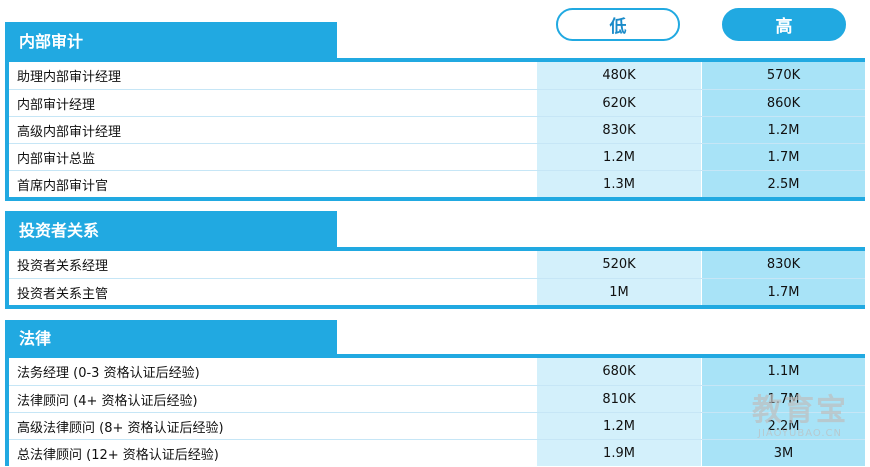 Image resolution: width=870 pixels, height=467 pixels. I want to click on table-row: 法务经理 (0-3 资格认证后经验) 680K 1.1M, so click(437, 371).